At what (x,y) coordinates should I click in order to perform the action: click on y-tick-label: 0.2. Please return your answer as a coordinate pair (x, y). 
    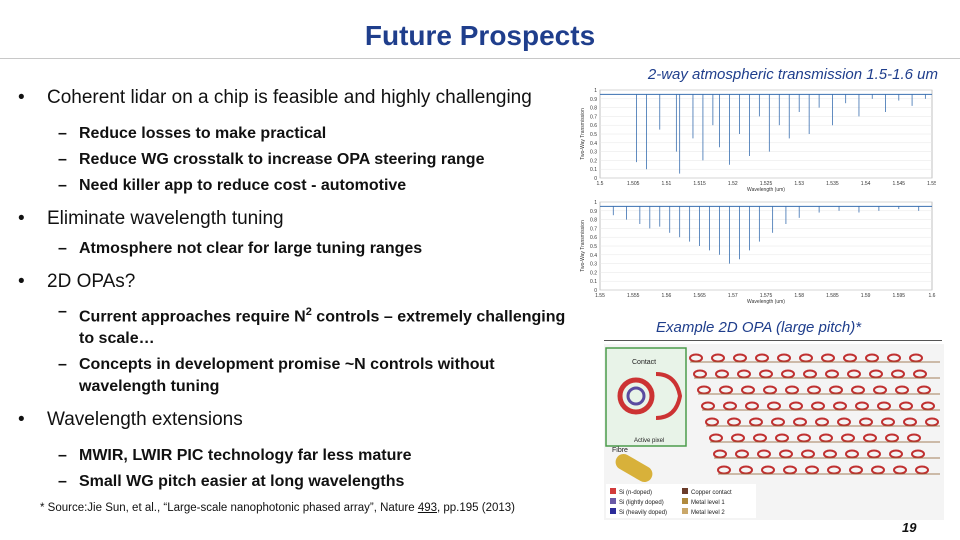
    Looking at the image, I should click on (593, 161).